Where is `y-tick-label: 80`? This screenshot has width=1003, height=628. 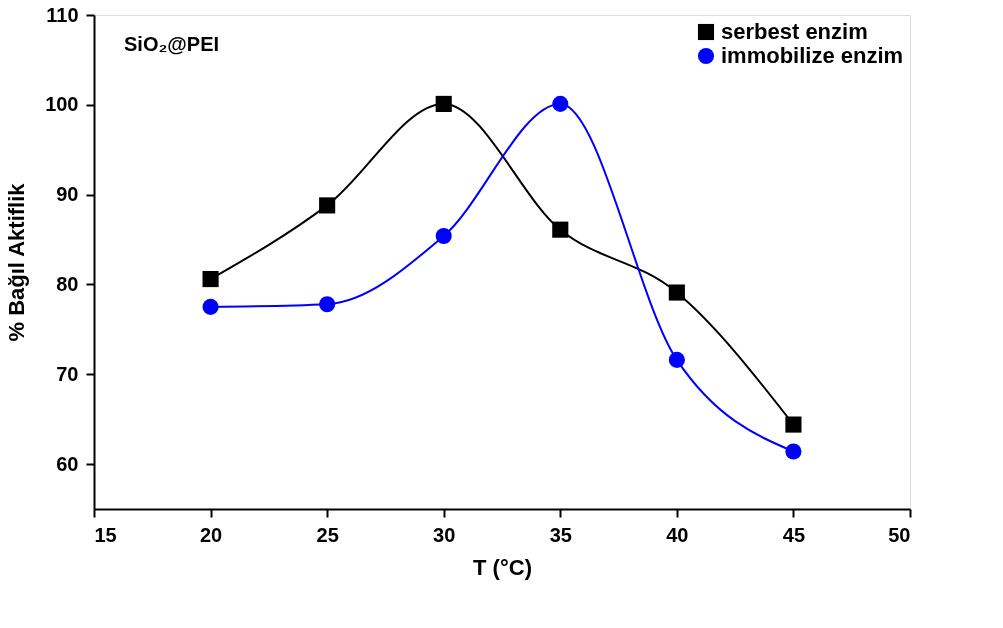 y-tick-label: 80 is located at coordinates (67, 283).